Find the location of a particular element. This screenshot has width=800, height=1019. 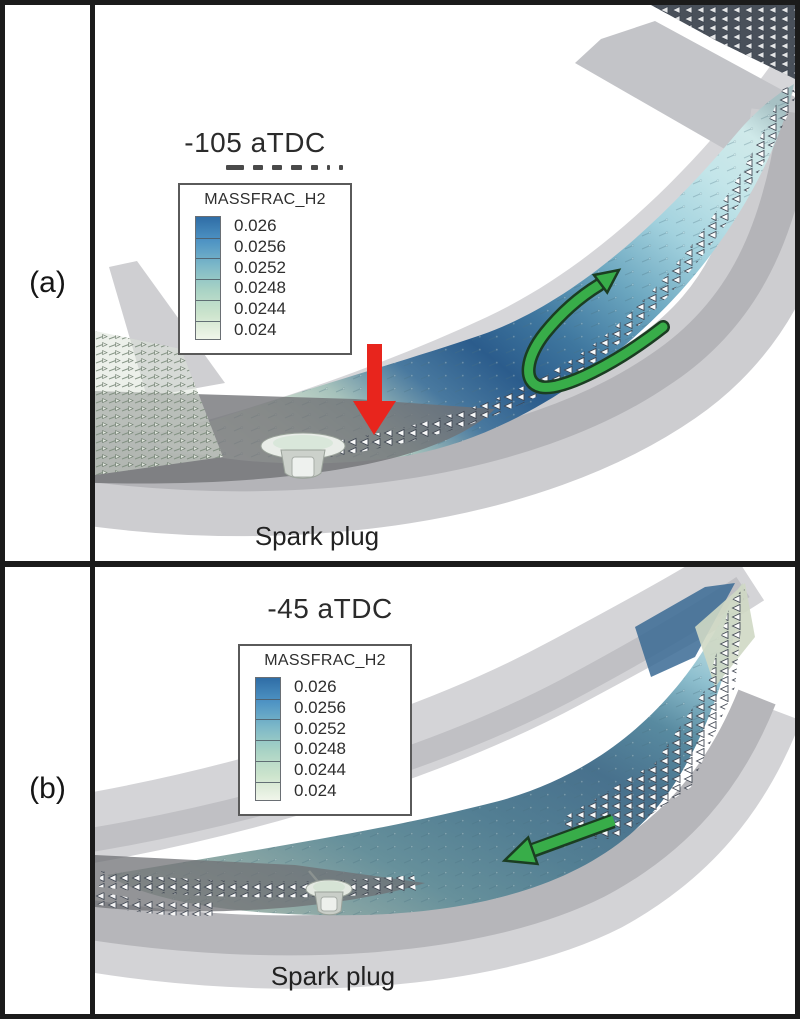

mesh-corner-vectors is located at coordinates (723, 42).